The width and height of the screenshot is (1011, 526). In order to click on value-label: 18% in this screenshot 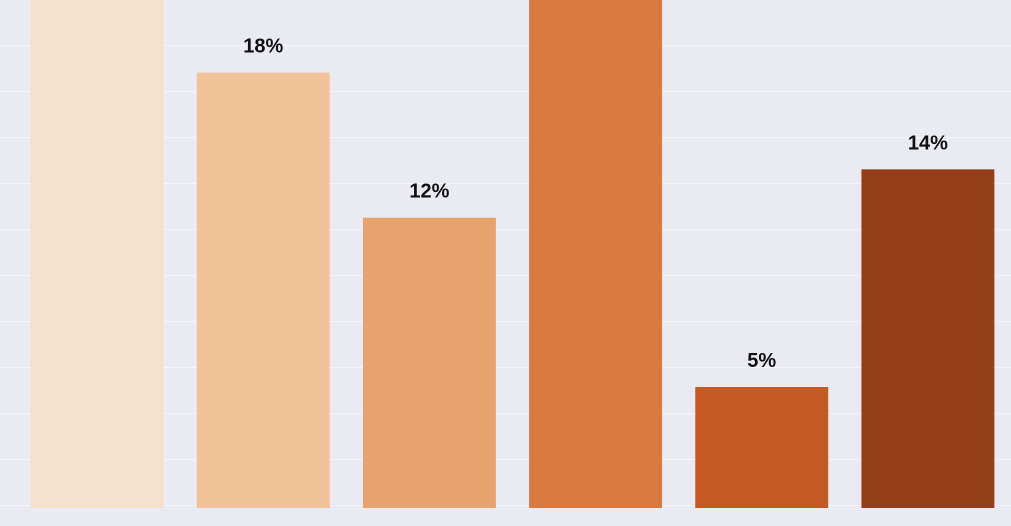, I will do `click(263, 47)`.